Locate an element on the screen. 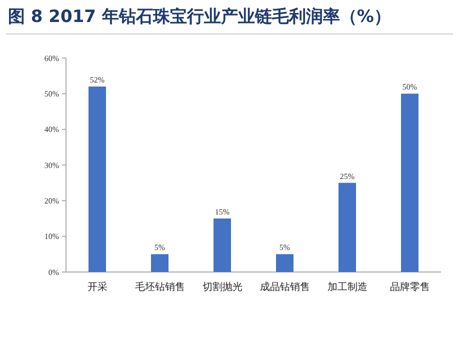 The image size is (459, 344). data-label: 25% is located at coordinates (347, 176).